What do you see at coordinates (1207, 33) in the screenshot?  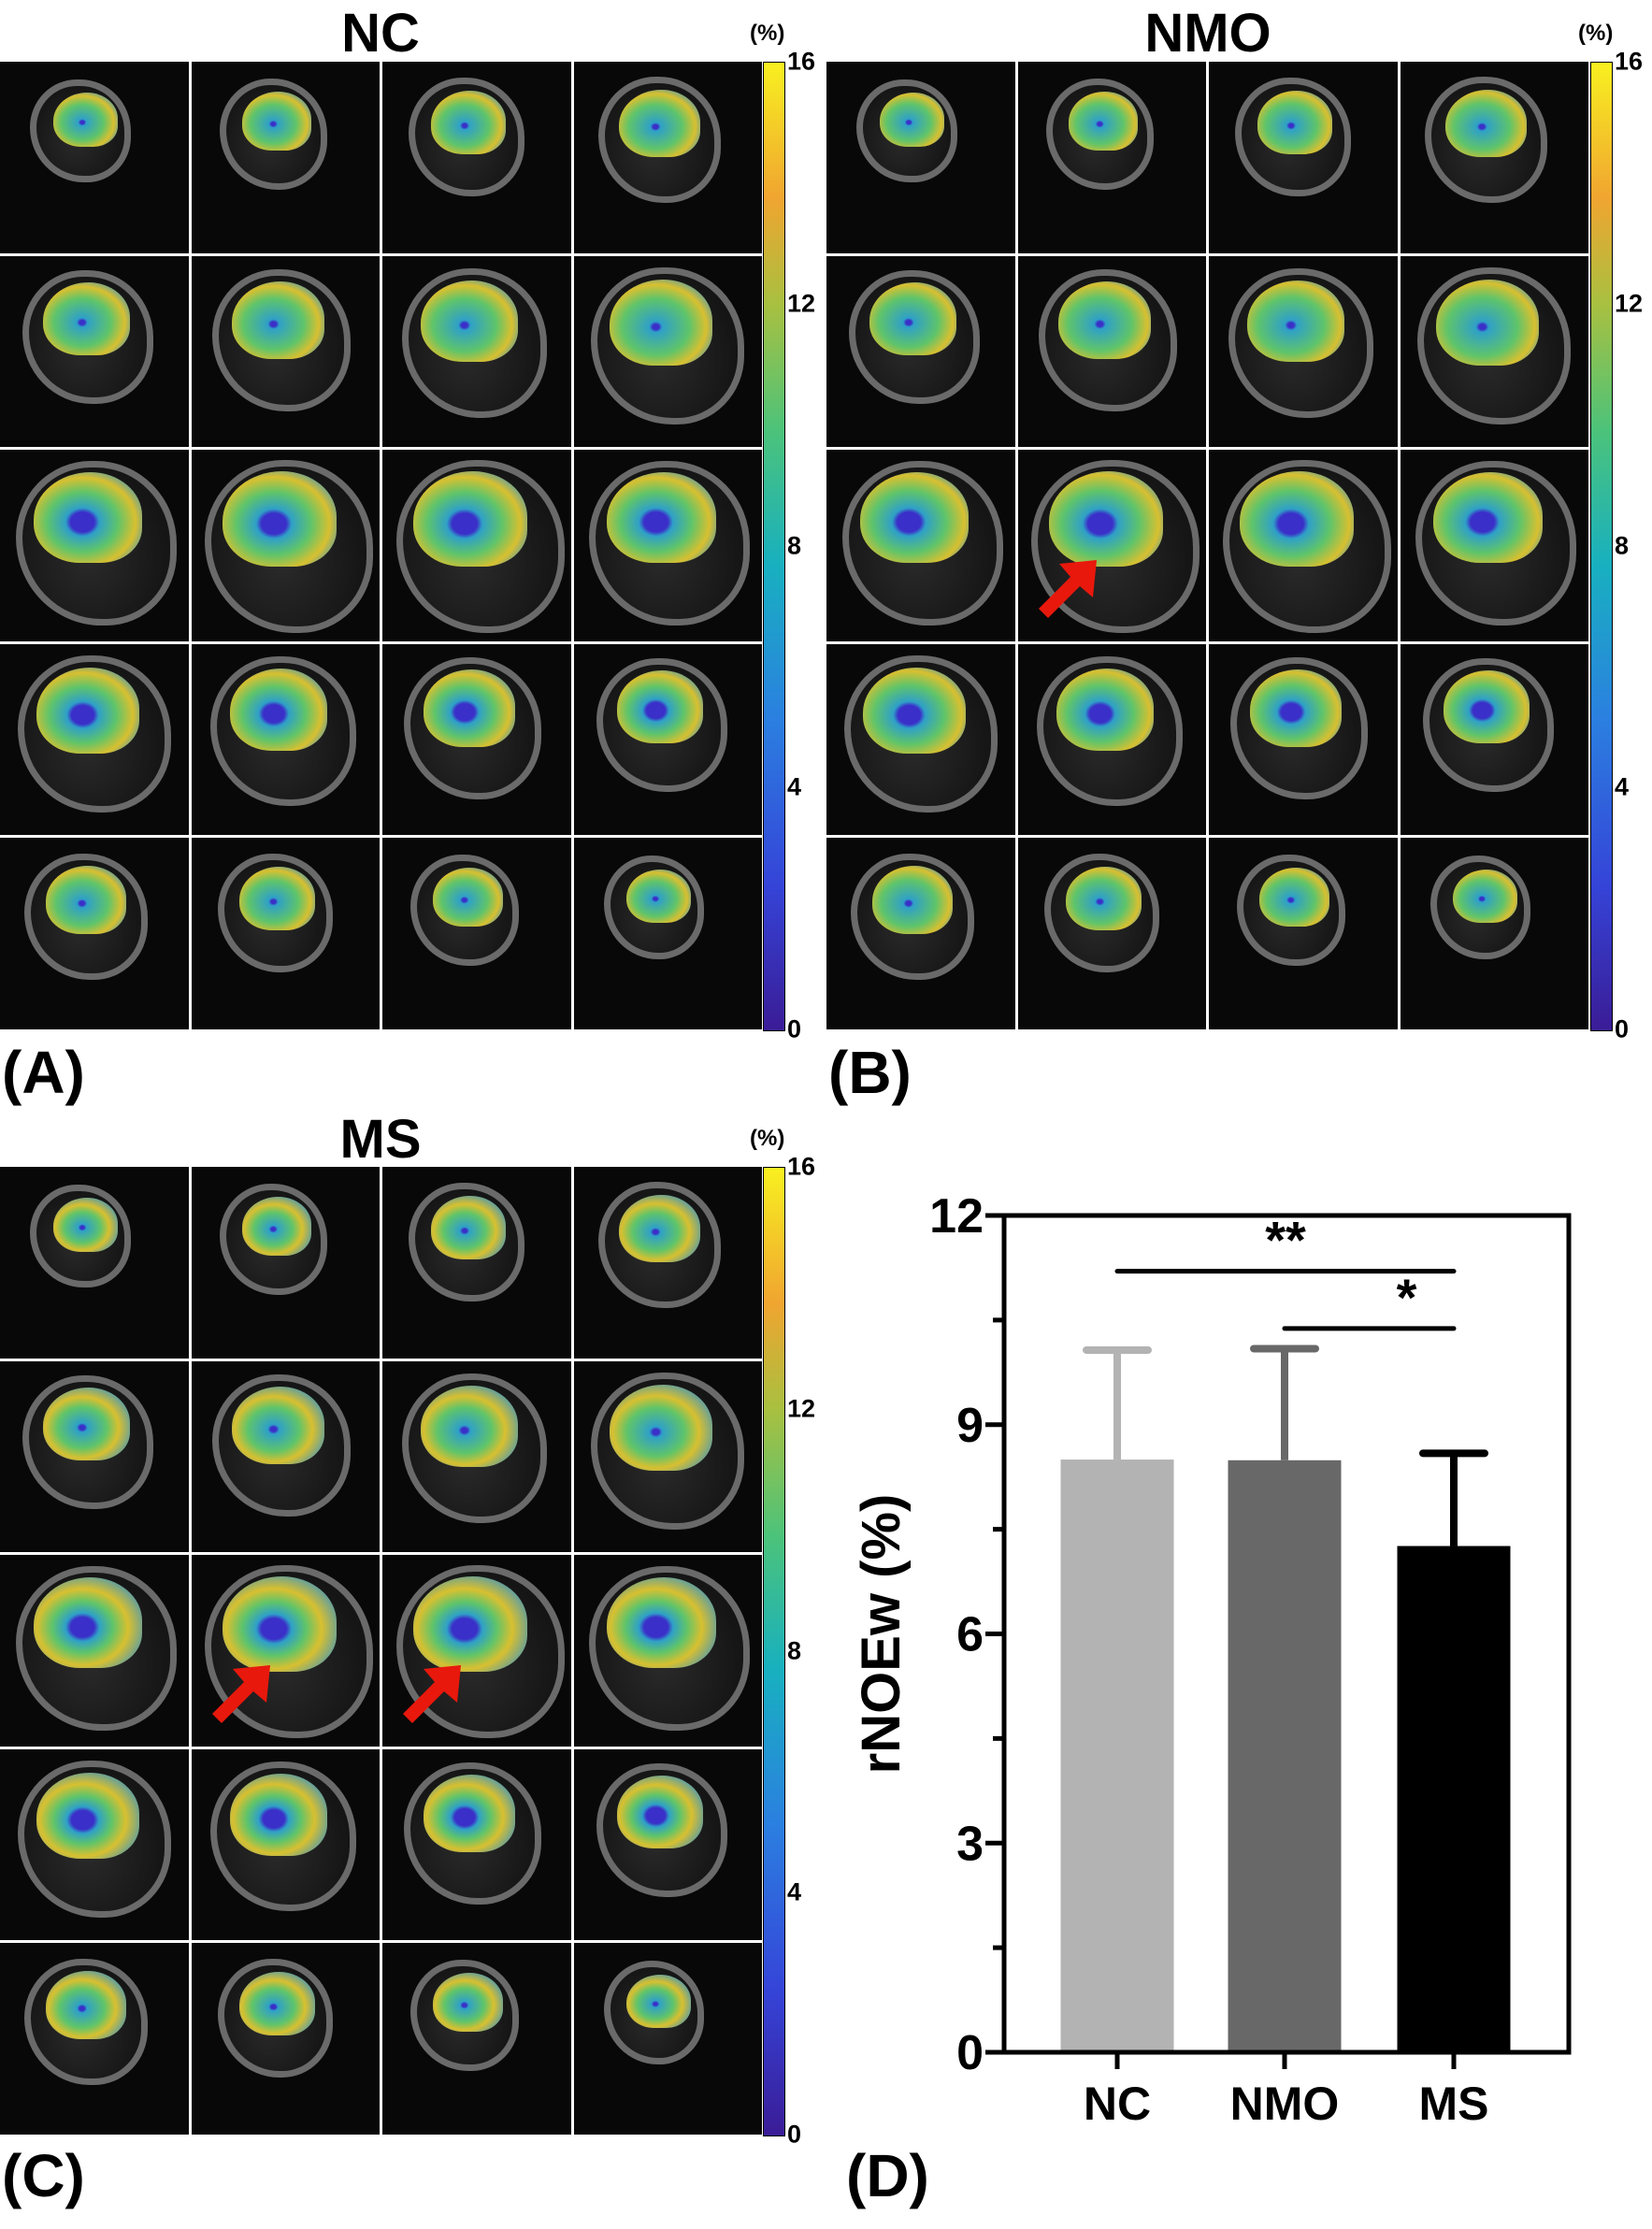 I see `panel-b-title: NMO` at bounding box center [1207, 33].